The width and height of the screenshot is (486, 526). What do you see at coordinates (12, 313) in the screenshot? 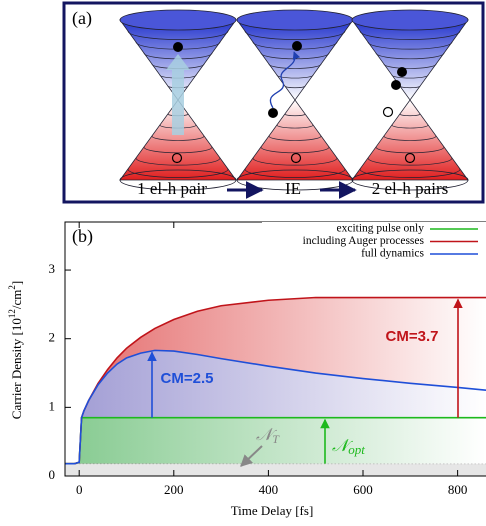
I see `y-label-part: 12` at bounding box center [12, 313].